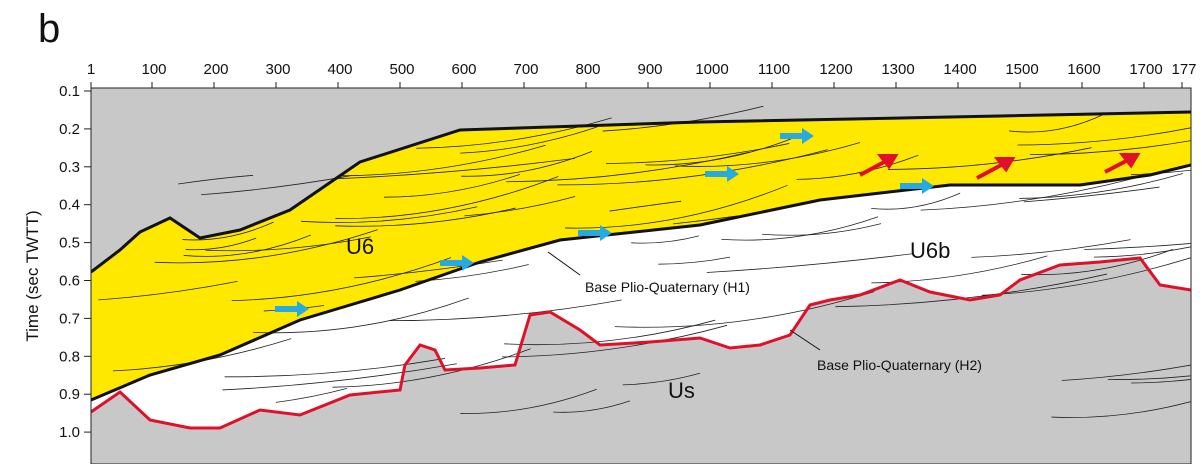 This screenshot has height=469, width=1202. Describe the element at coordinates (91, 69) in the screenshot. I see `top-tick-label: 1` at that location.